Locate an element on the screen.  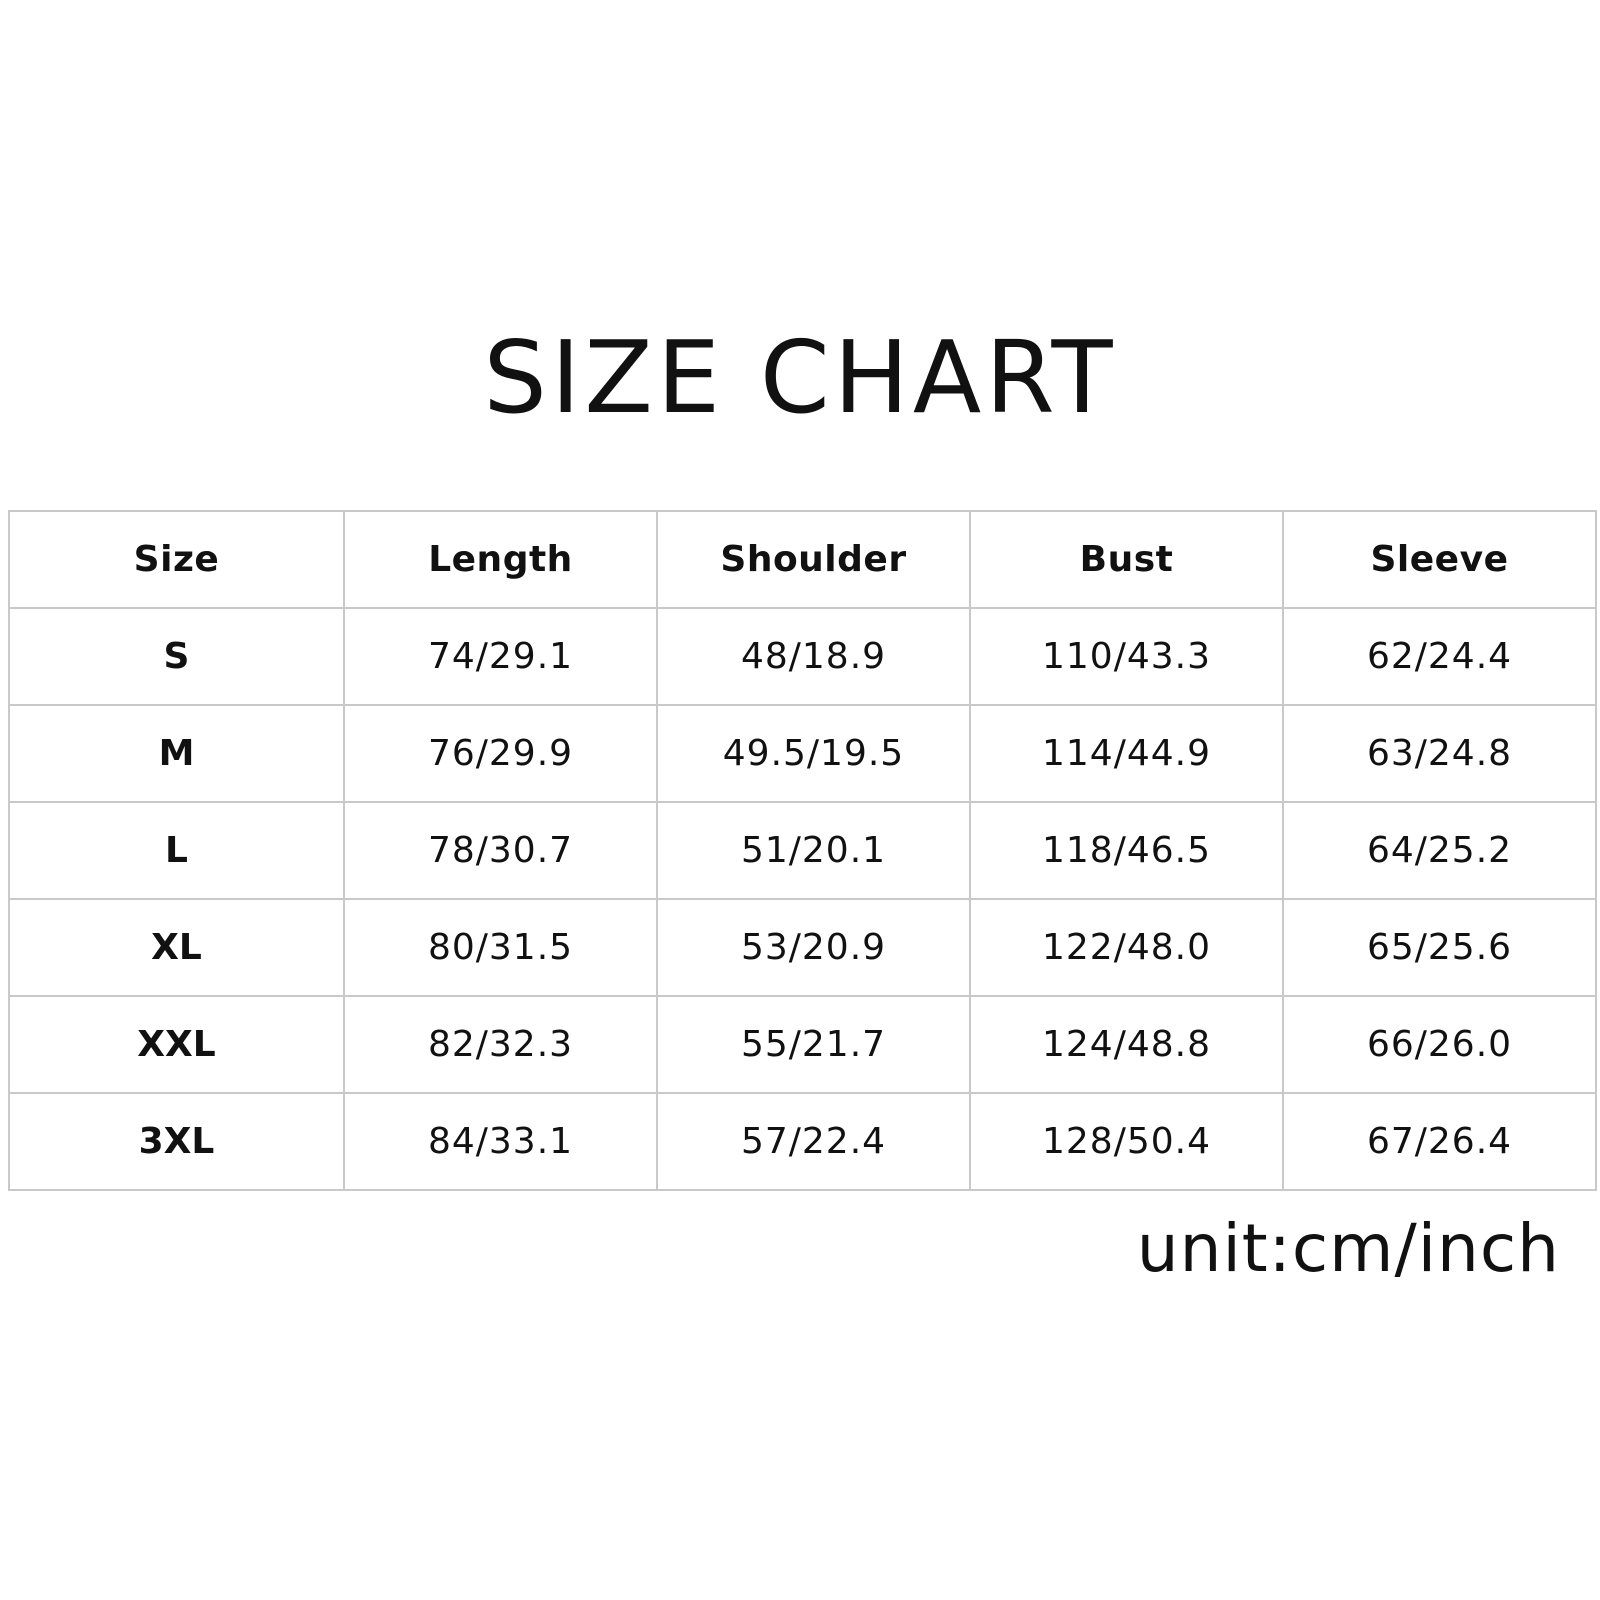
header-shoulder: Shoulder is located at coordinates (813, 559).